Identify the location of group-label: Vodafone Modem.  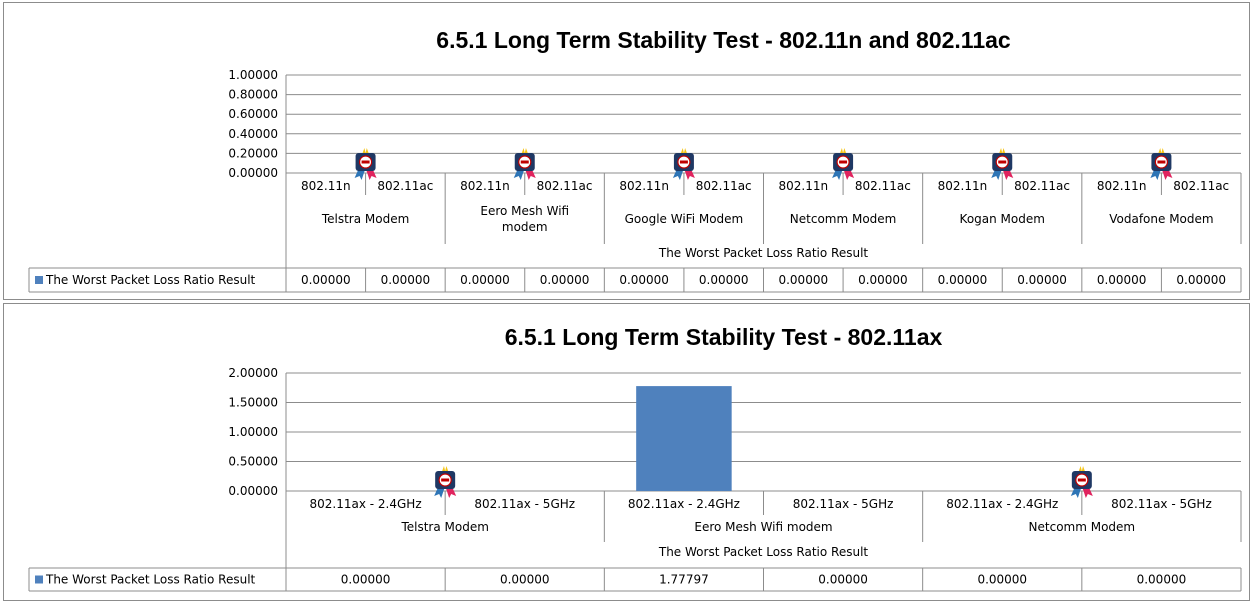
(1161, 219).